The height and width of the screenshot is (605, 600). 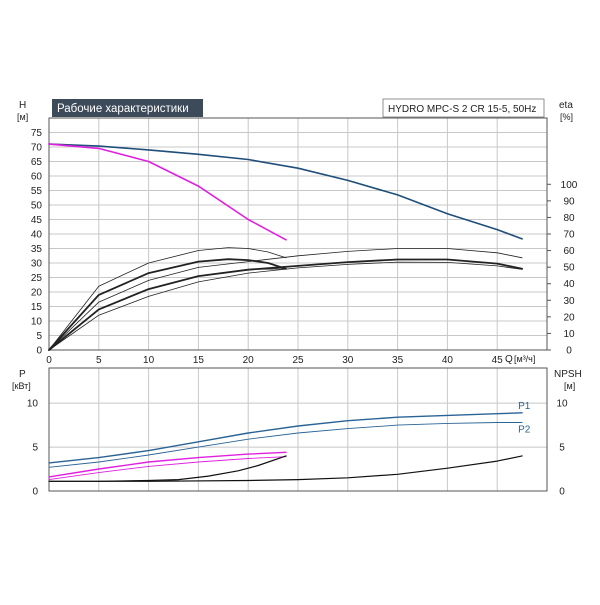 I want to click on head-y-tick-label: 75, so click(x=37, y=133).